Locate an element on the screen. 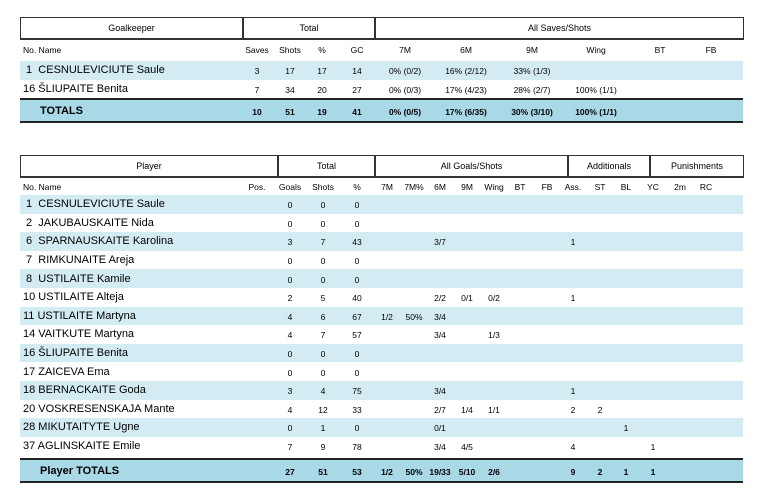 The height and width of the screenshot is (491, 760). stat-cell: 3/4 is located at coordinates (440, 335).